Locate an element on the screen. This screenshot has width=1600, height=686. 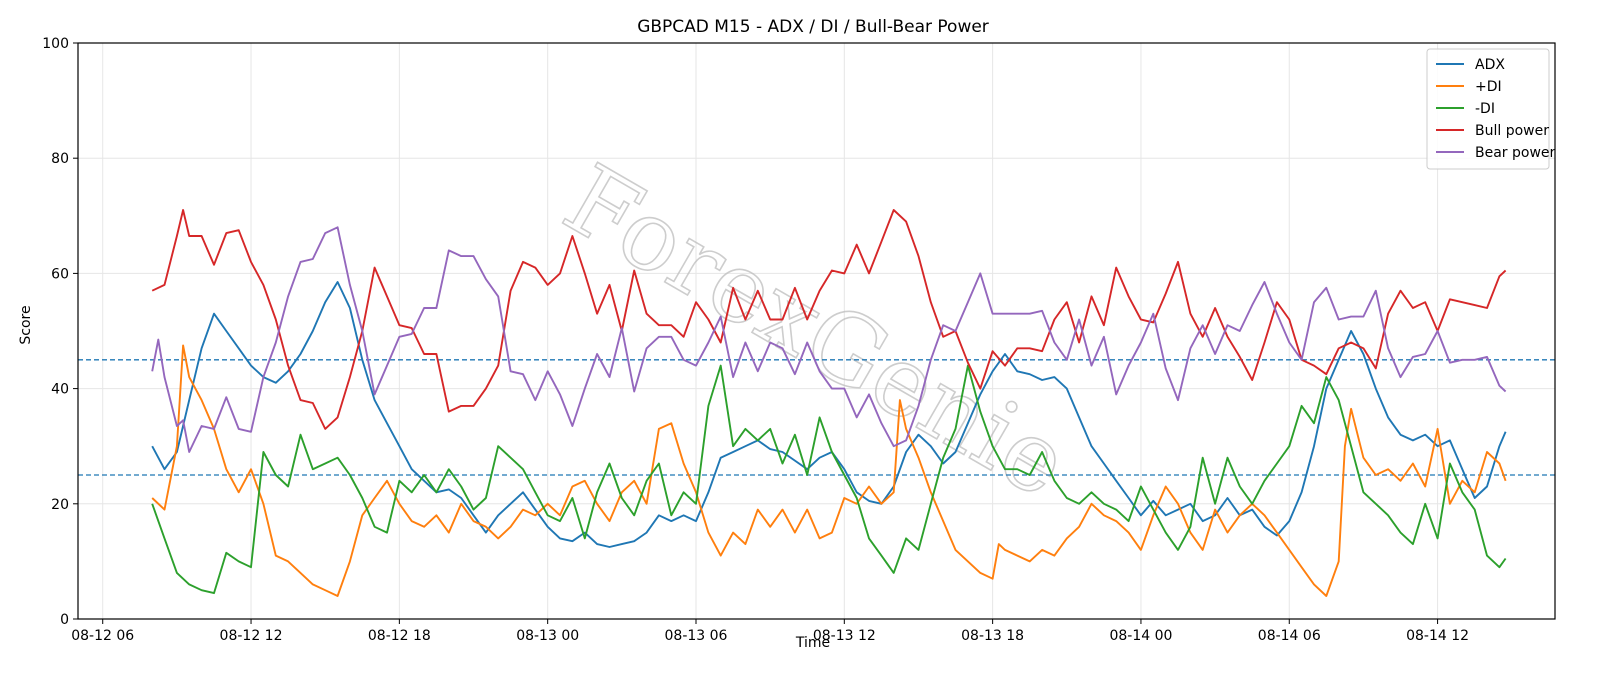
legend-label: -DI is located at coordinates (1485, 109).